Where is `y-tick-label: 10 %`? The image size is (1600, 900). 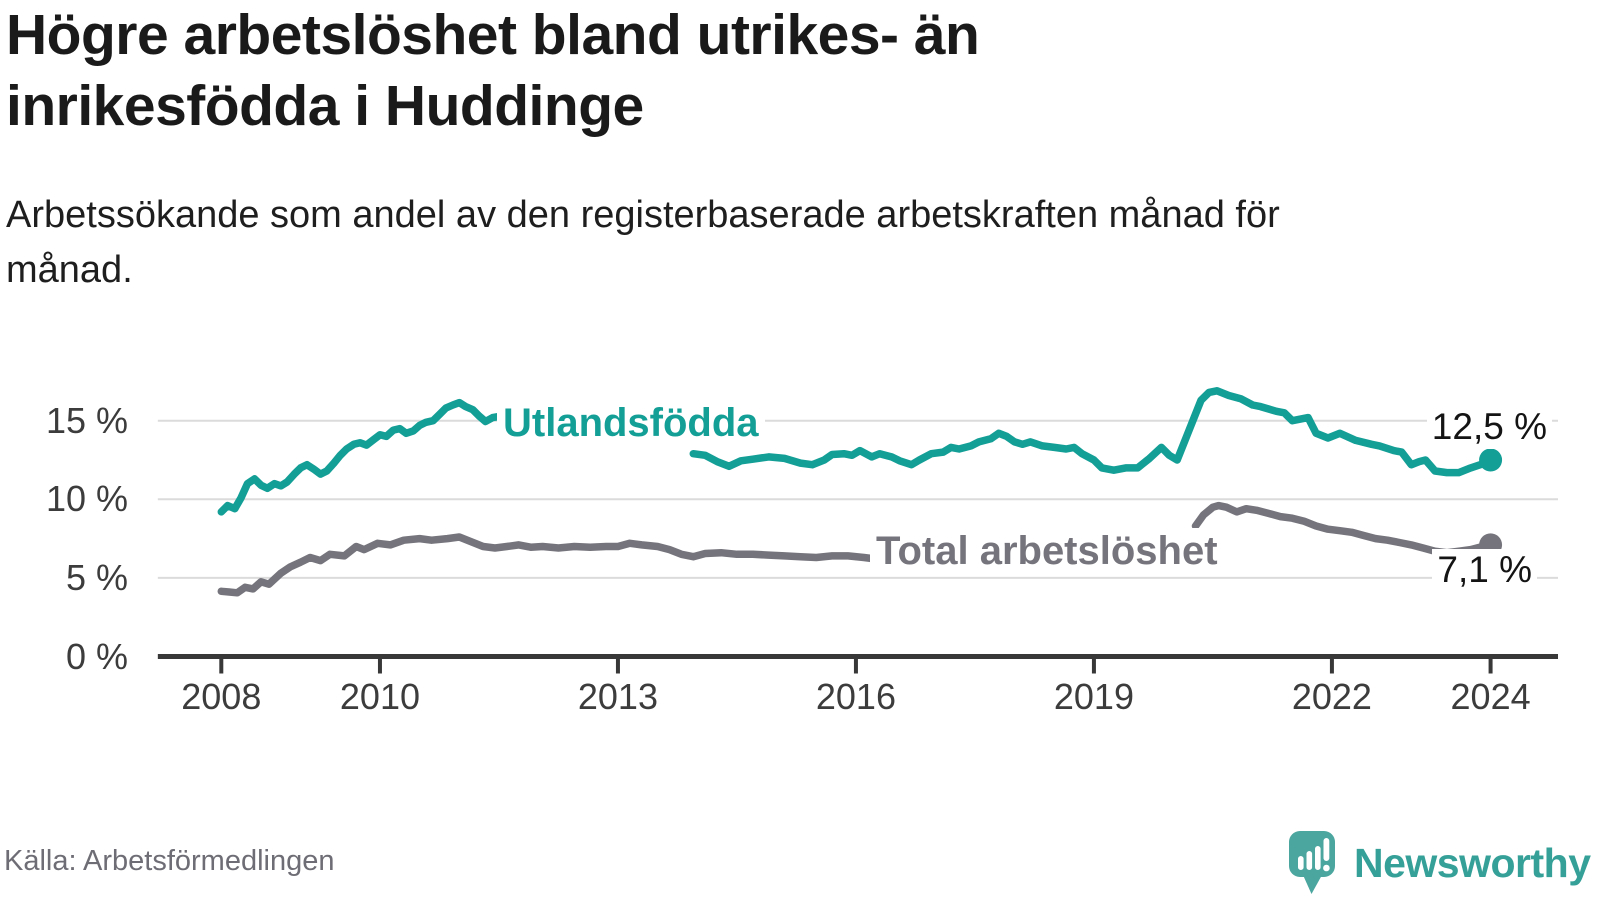
y-tick-label: 10 % is located at coordinates (86, 499).